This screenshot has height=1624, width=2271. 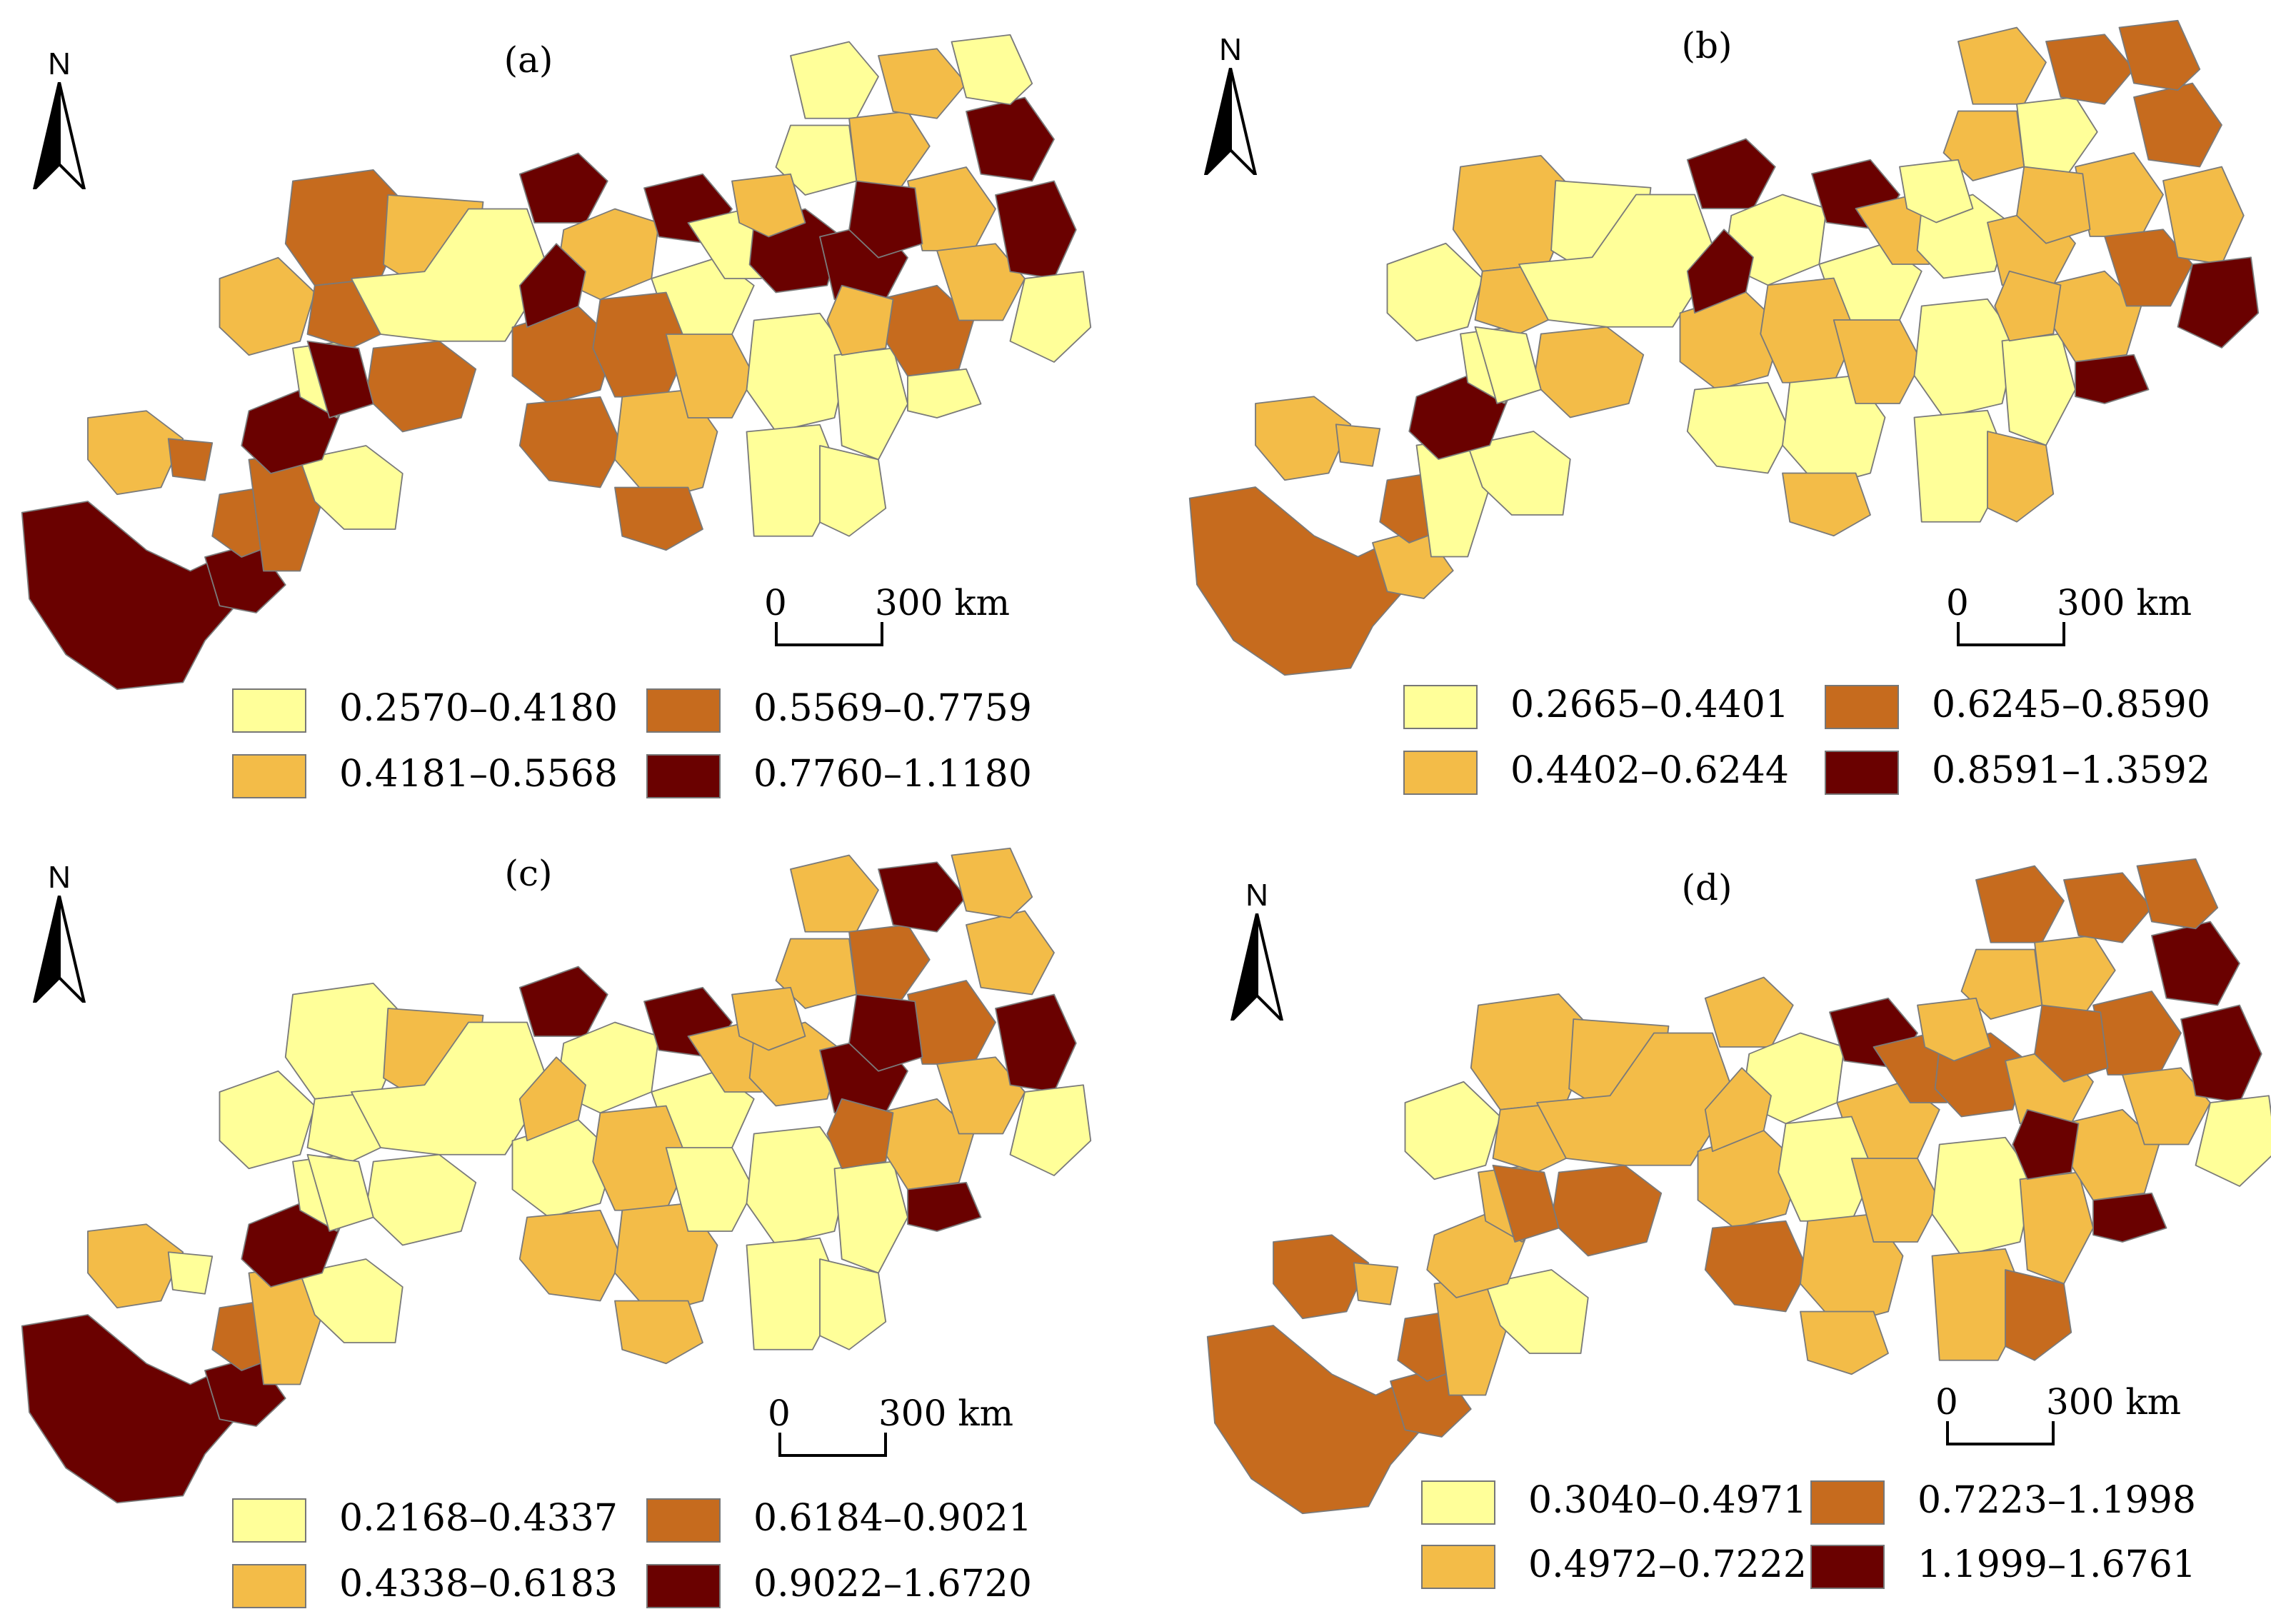 What do you see at coordinates (1667, 1565) in the screenshot?
I see `legend-label: 0.4972–0.7222` at bounding box center [1667, 1565].